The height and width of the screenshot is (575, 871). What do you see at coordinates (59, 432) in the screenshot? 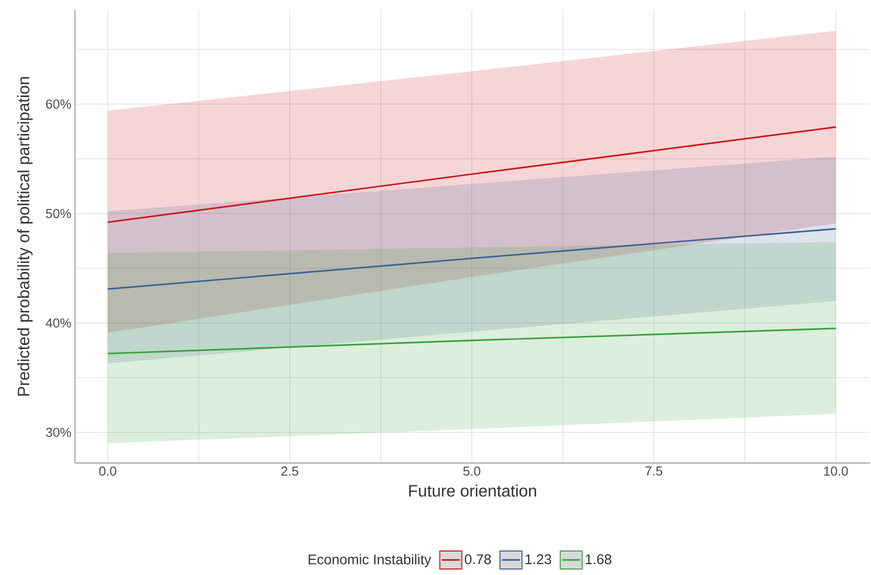
I see `y-tick-label: 30%` at bounding box center [59, 432].